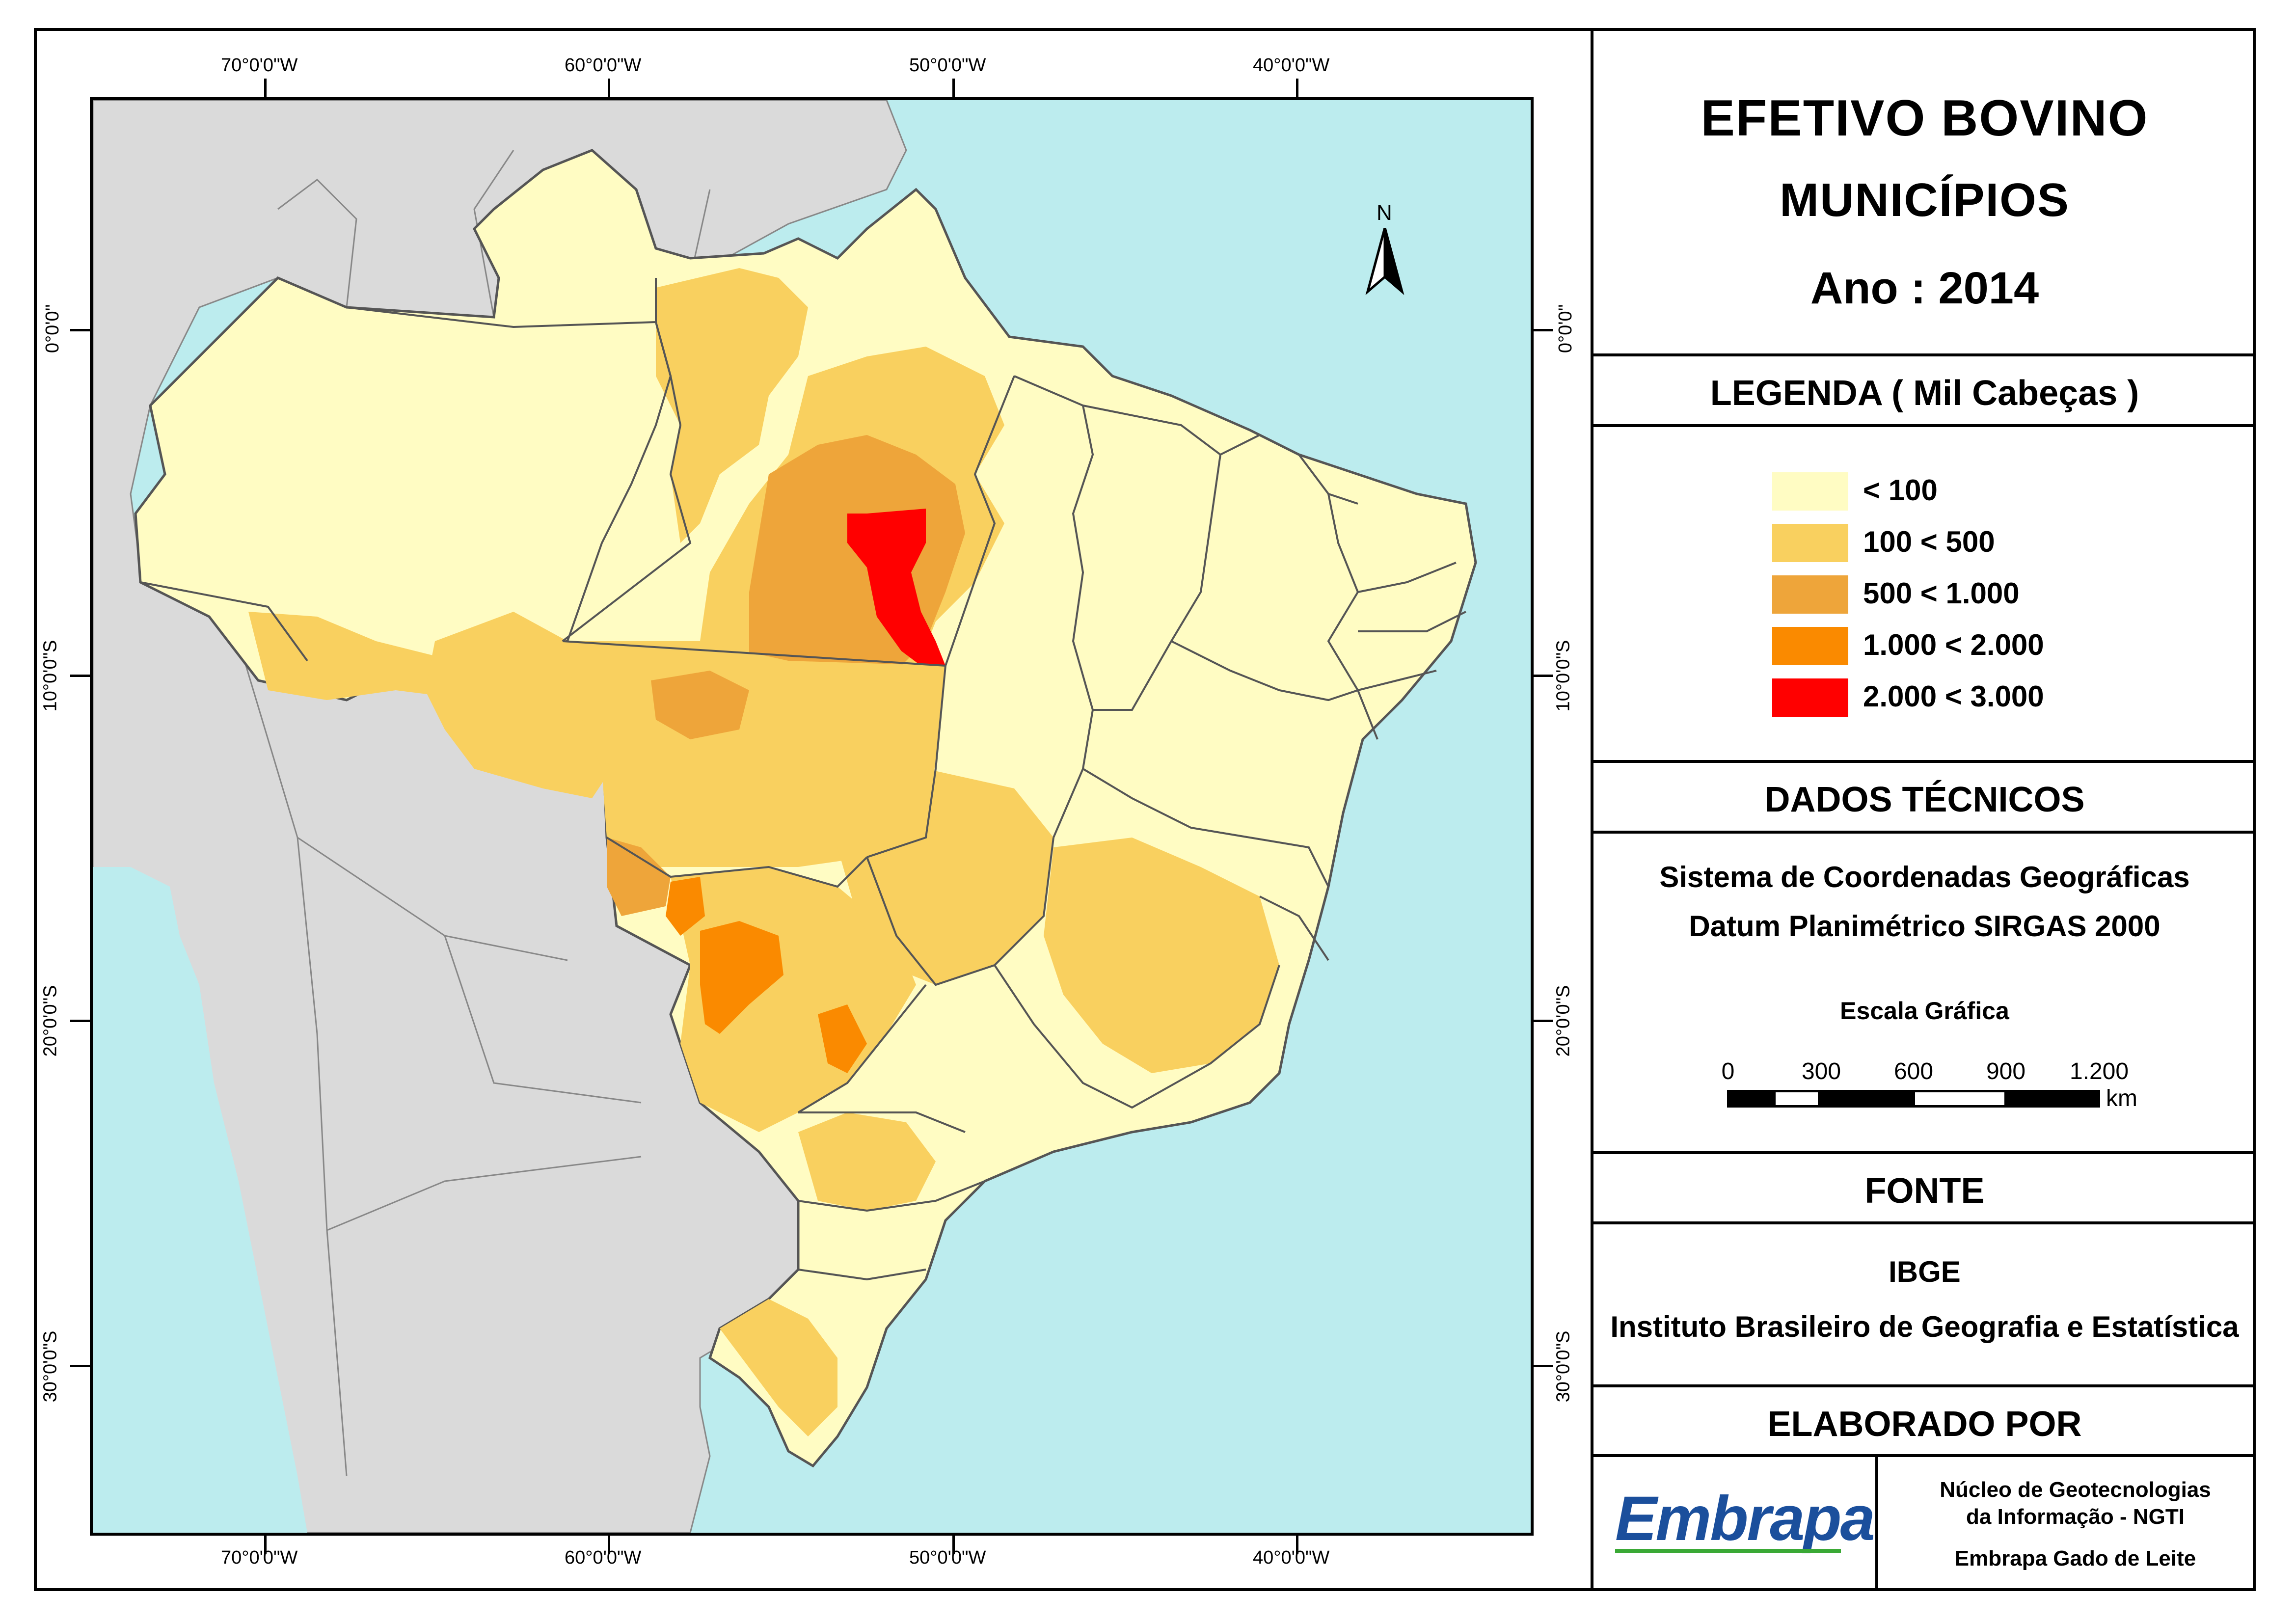 This screenshot has width=2295, height=1624. Describe the element at coordinates (779, 1367) in the screenshot. I see `region-100-500-rio-grande-do-sul` at that location.